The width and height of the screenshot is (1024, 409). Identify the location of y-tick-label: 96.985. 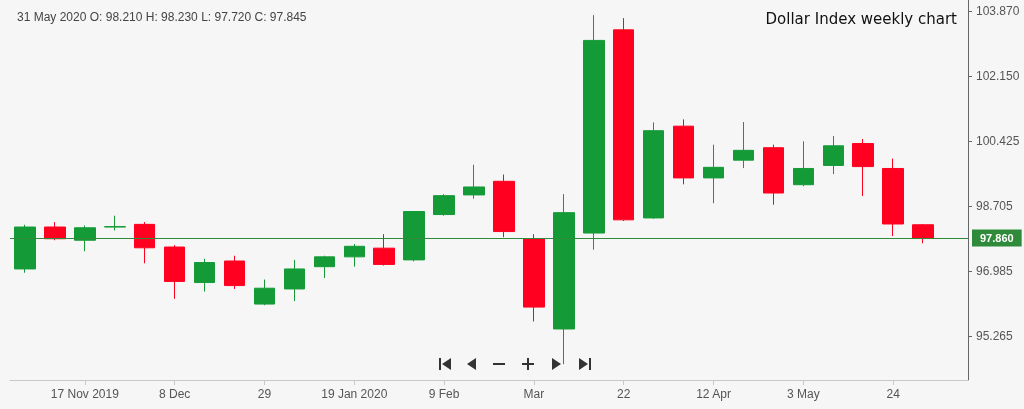
(995, 271).